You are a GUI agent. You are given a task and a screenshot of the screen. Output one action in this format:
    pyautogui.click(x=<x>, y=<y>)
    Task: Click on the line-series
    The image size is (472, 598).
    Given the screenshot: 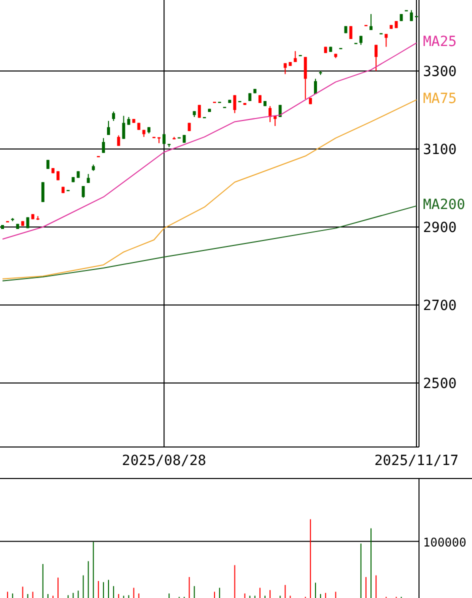 What is the action you would take?
    pyautogui.click(x=209, y=243)
    